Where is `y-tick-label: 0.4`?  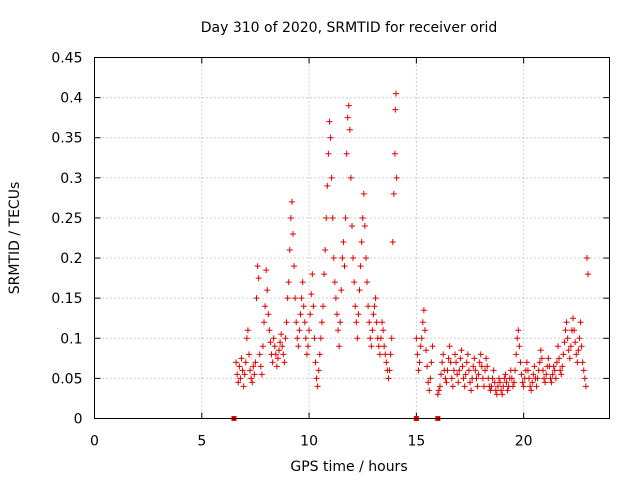
y-tick-label: 0.4 is located at coordinates (71, 99).